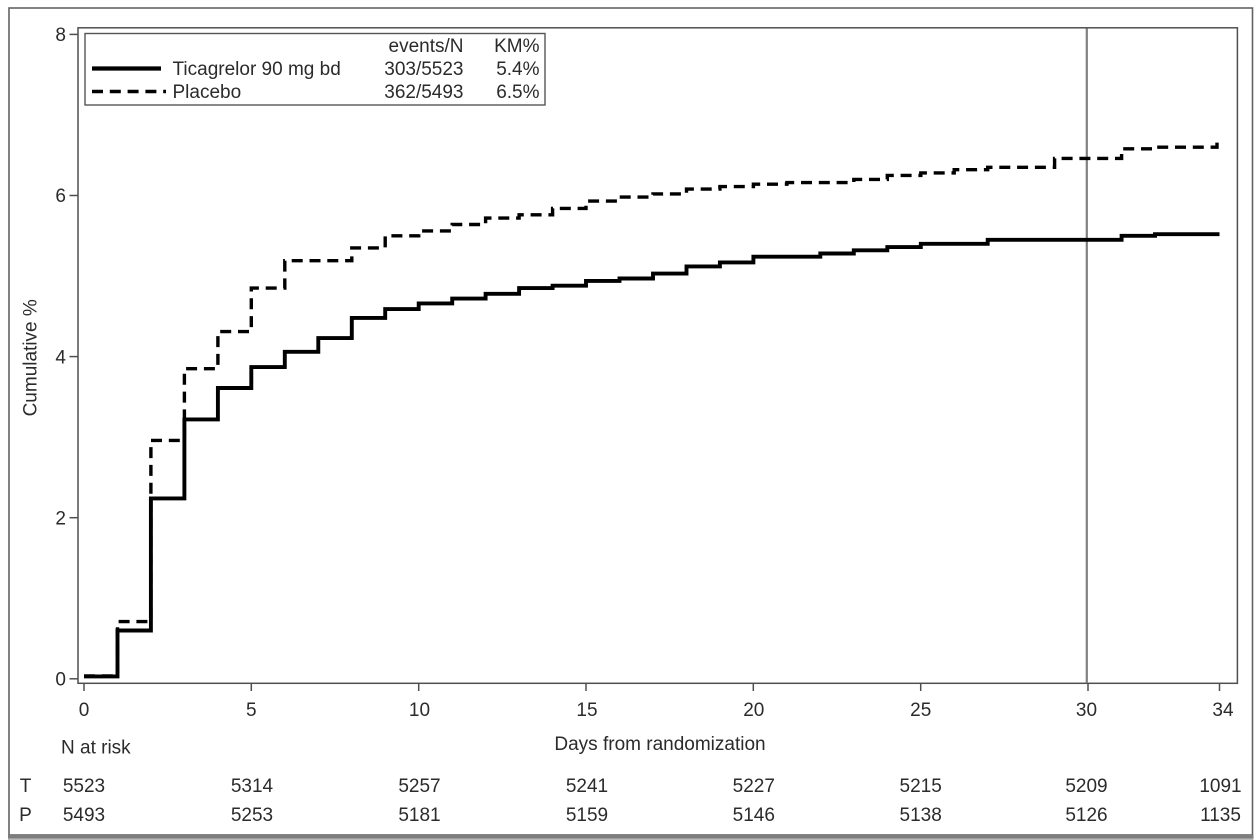 The height and width of the screenshot is (840, 1256). Describe the element at coordinates (517, 69) in the screenshot. I see `svg-text: 5.4%` at that location.